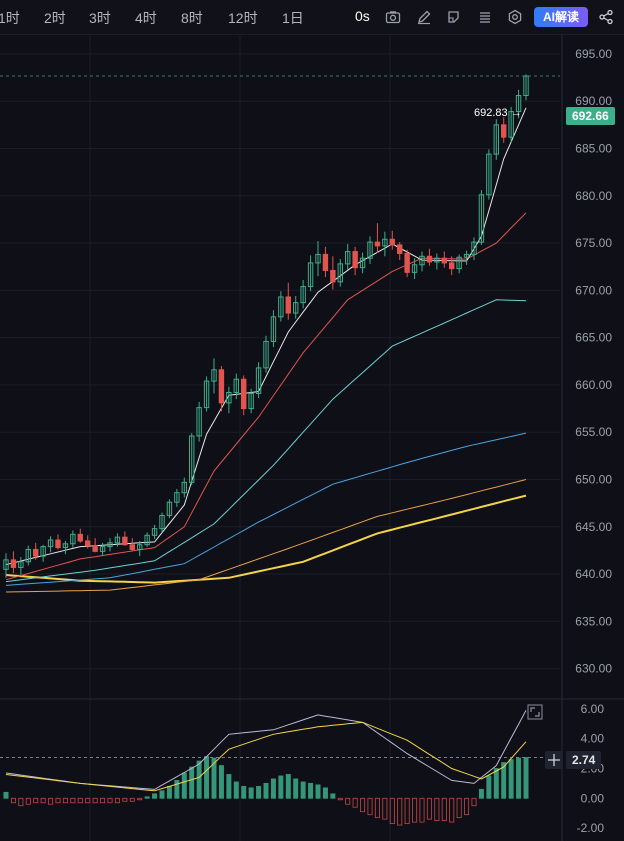  Describe the element at coordinates (591, 828) in the screenshot. I see `macd-tick-label: -2.00` at that location.